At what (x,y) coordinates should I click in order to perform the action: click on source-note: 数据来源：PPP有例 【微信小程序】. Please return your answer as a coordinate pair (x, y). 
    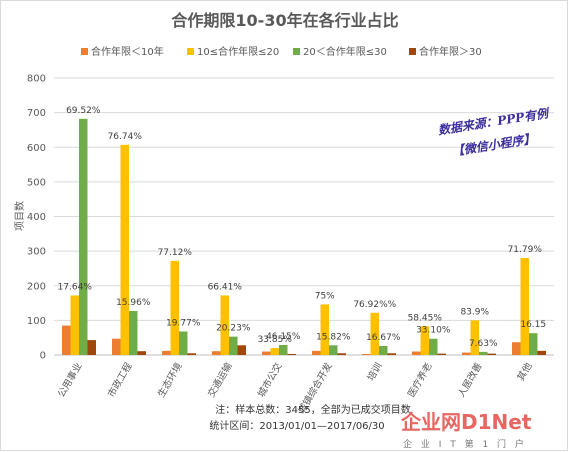
    Looking at the image, I should click on (494, 132).